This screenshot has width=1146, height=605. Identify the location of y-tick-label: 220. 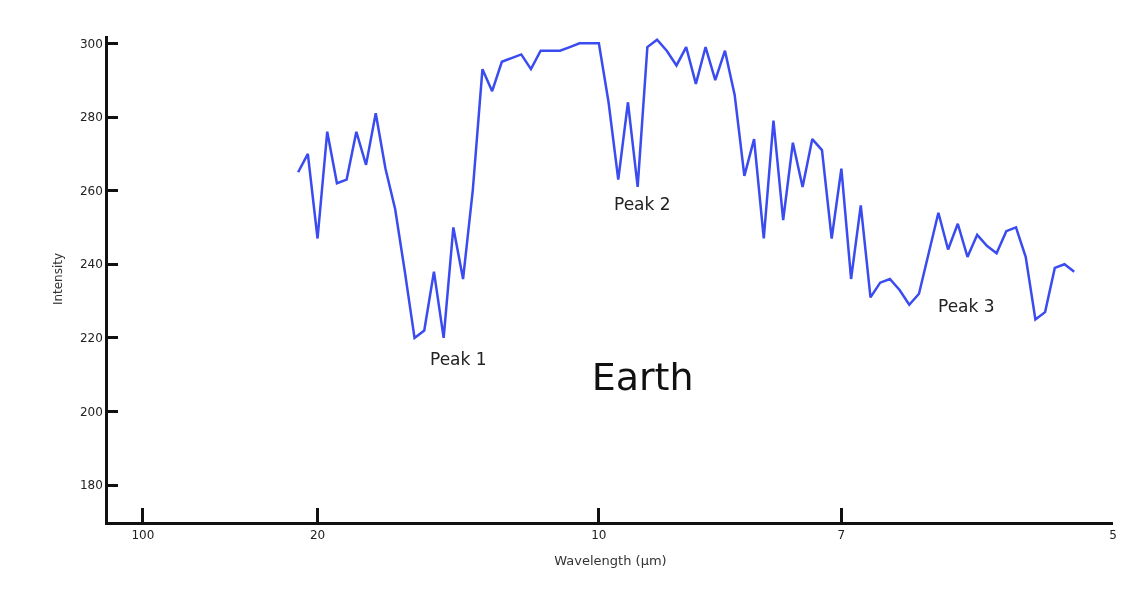
(91, 338).